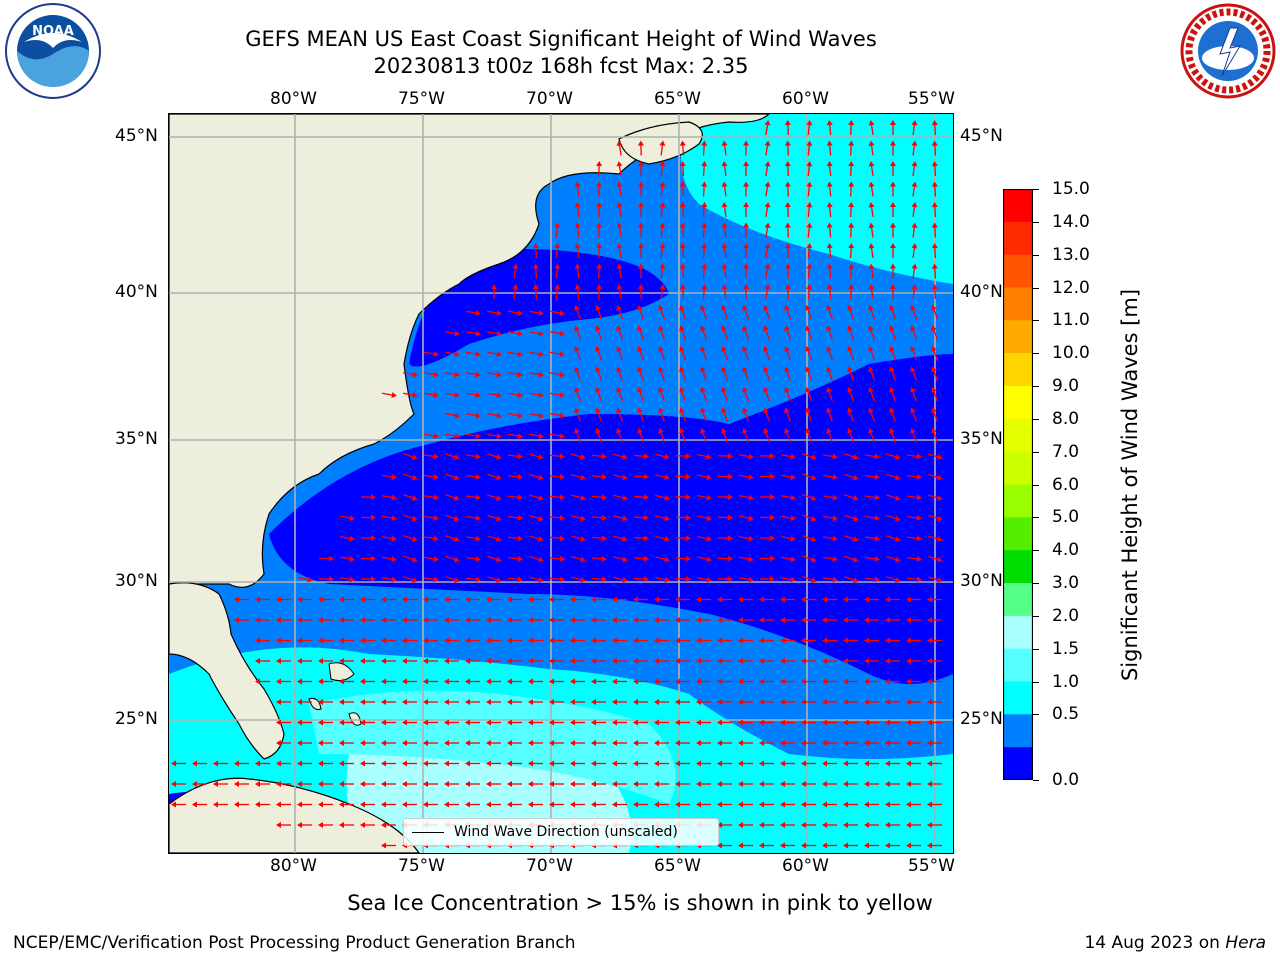 The width and height of the screenshot is (1280, 960). Describe the element at coordinates (660, 143) in the screenshot. I see `land-nova-scotia` at that location.